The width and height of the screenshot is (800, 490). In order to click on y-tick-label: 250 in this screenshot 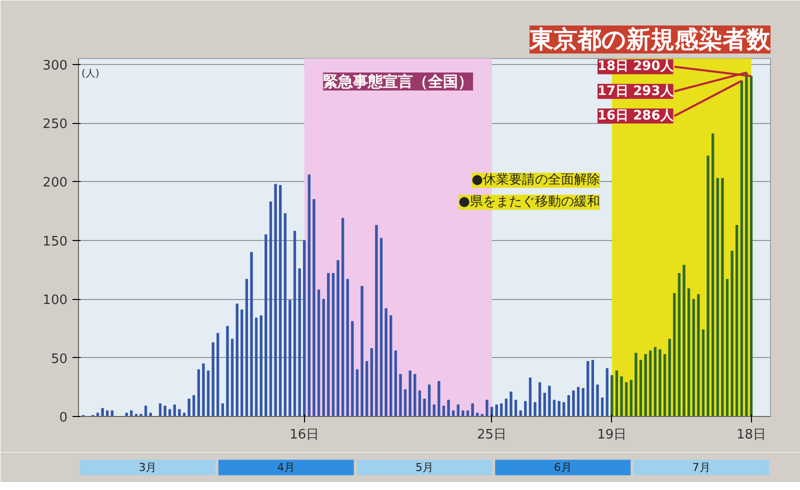, I will do `click(55, 124)`.